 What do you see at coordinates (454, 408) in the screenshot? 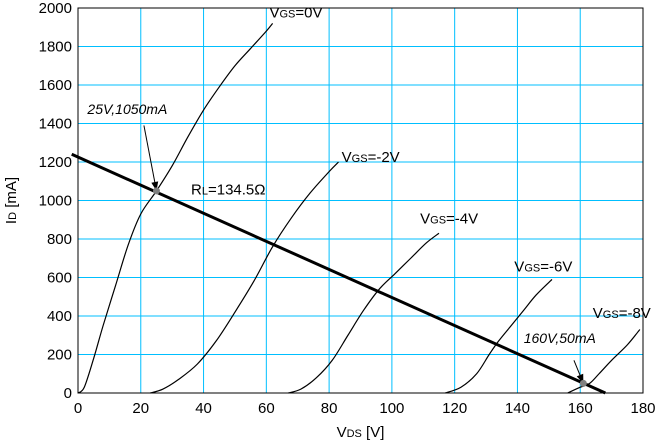
I see `x-tick-label: 120` at bounding box center [454, 408].